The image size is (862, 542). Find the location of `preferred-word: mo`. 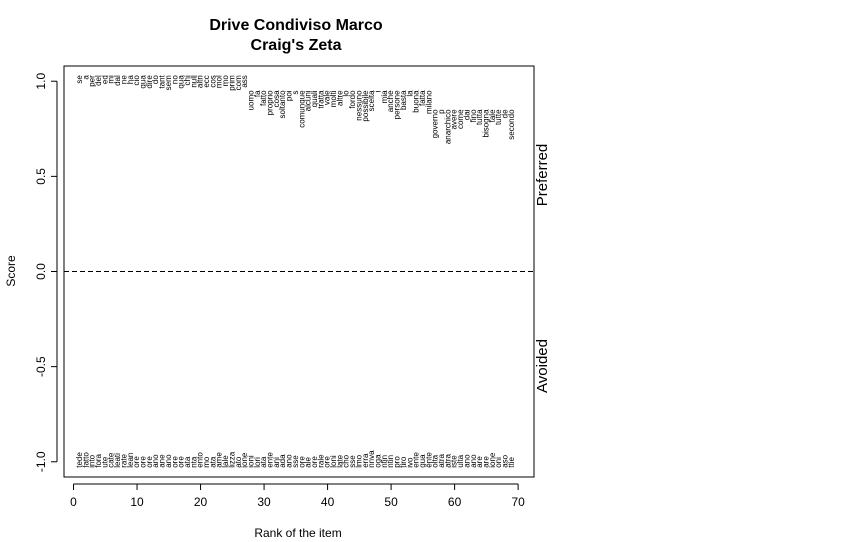

preferred-word: mo is located at coordinates (225, 81).